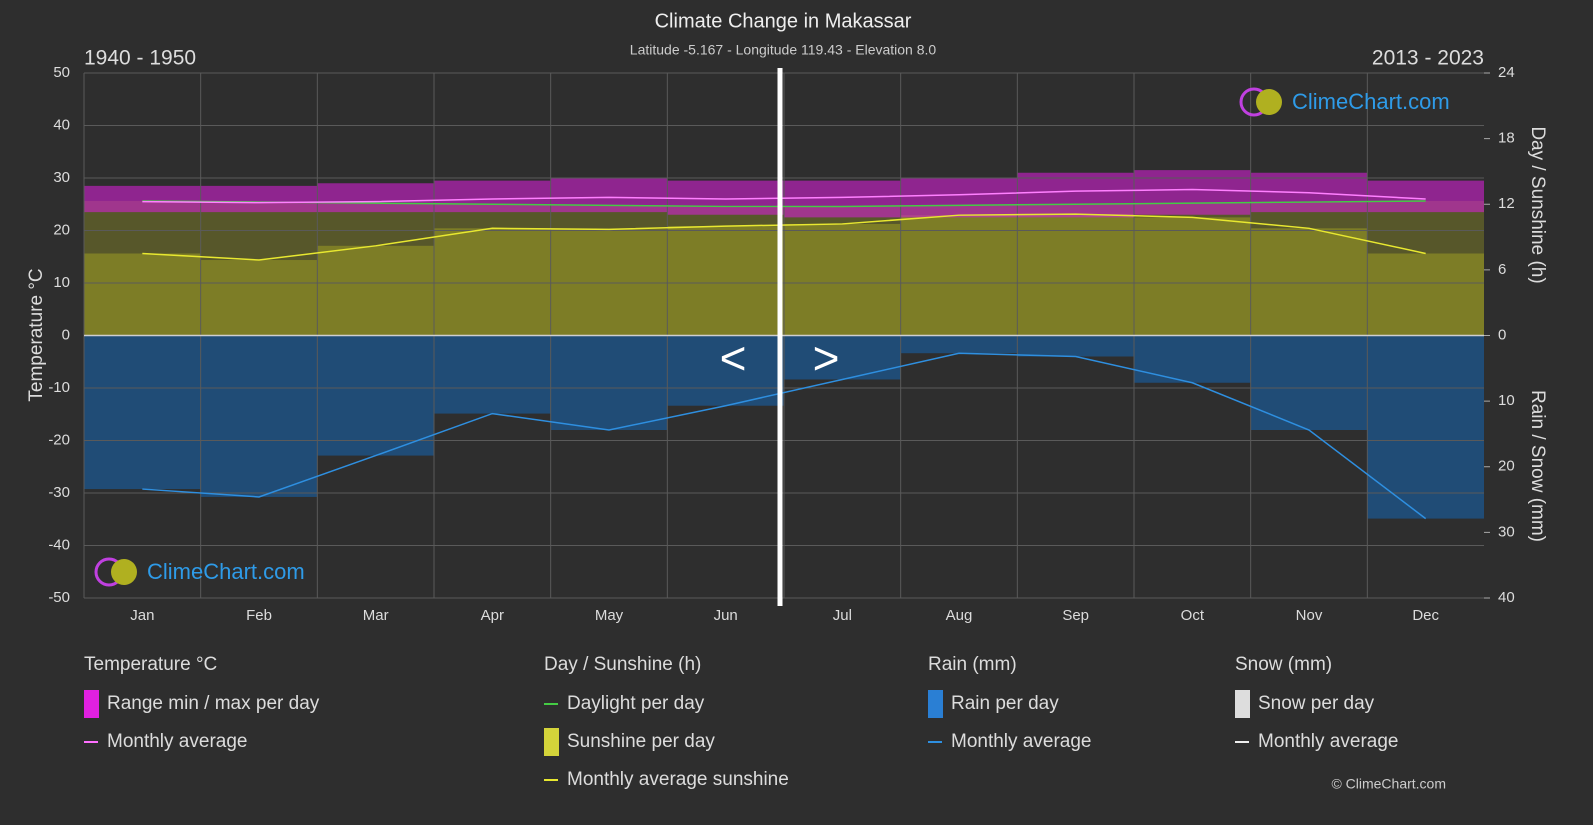 This screenshot has height=825, width=1593. Describe the element at coordinates (492, 615) in the screenshot. I see `x-tick-label: Apr` at that location.